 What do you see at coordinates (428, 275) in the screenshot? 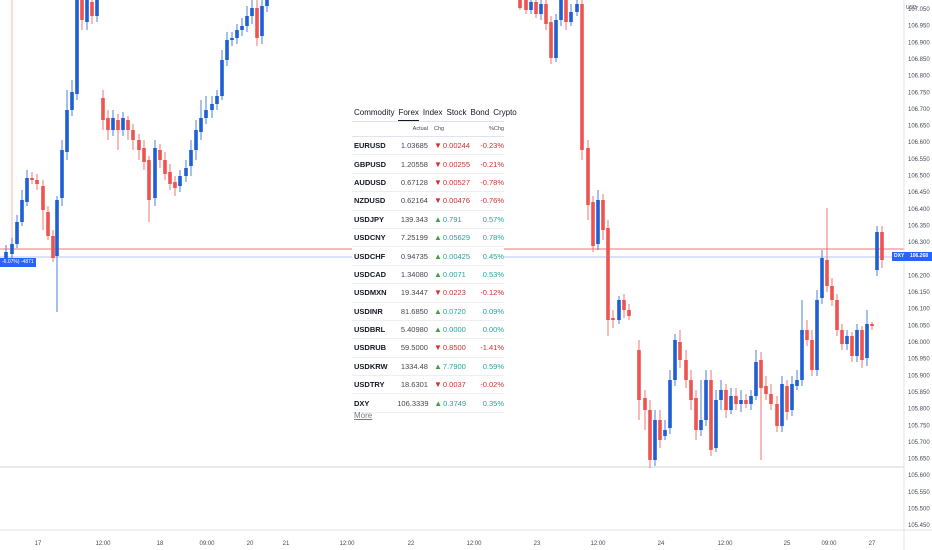
I see `quote-row-usdcad: USDCAD 1.34080 ▲0.0071 0.53%` at bounding box center [428, 275].